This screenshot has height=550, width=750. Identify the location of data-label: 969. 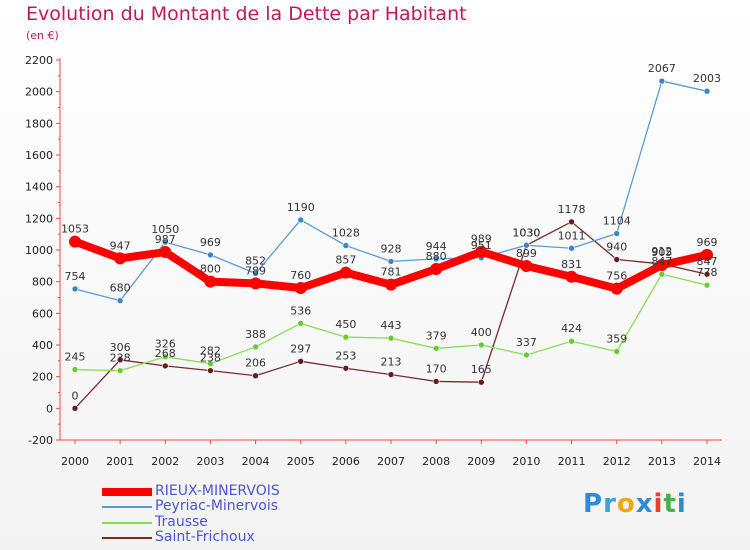
(707, 242).